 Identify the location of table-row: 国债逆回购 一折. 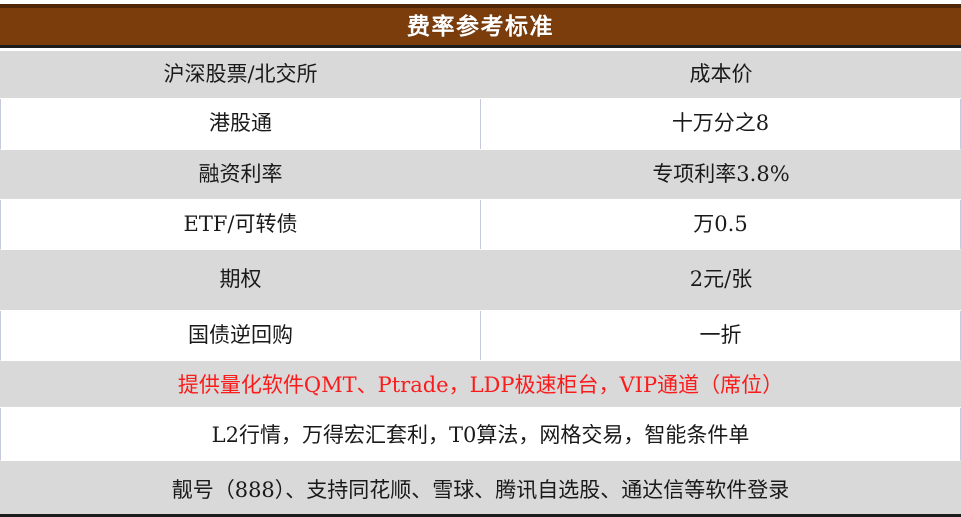
(480, 336).